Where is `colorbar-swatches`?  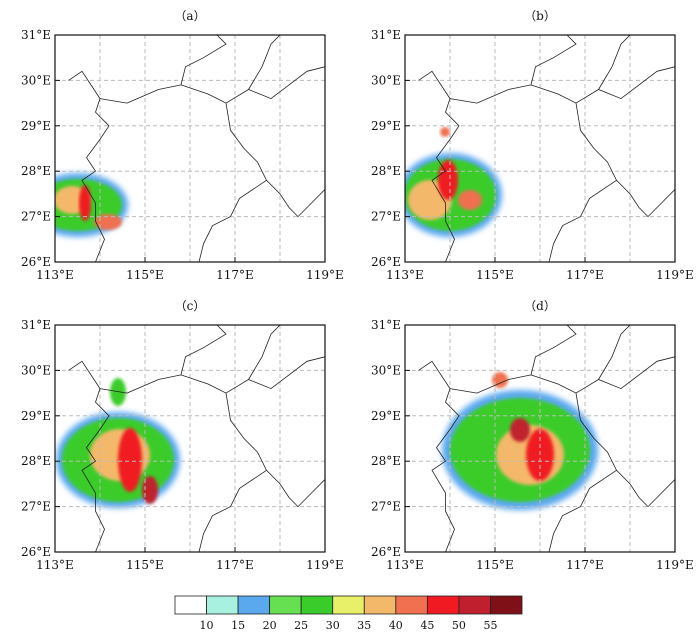
colorbar-swatches is located at coordinates (348, 605).